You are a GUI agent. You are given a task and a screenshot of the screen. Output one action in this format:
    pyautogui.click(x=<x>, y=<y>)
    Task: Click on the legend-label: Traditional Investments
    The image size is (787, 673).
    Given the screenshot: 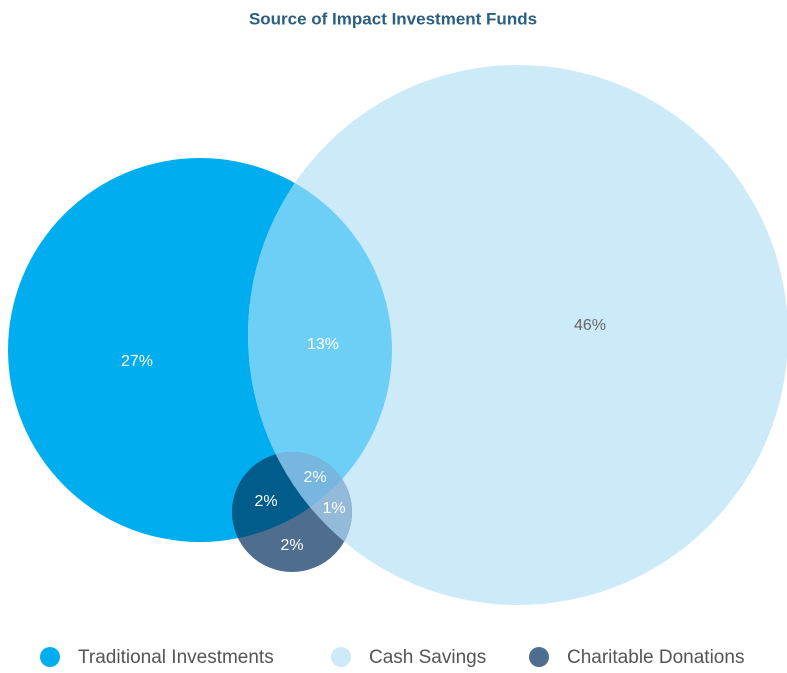 What is the action you would take?
    pyautogui.click(x=176, y=657)
    